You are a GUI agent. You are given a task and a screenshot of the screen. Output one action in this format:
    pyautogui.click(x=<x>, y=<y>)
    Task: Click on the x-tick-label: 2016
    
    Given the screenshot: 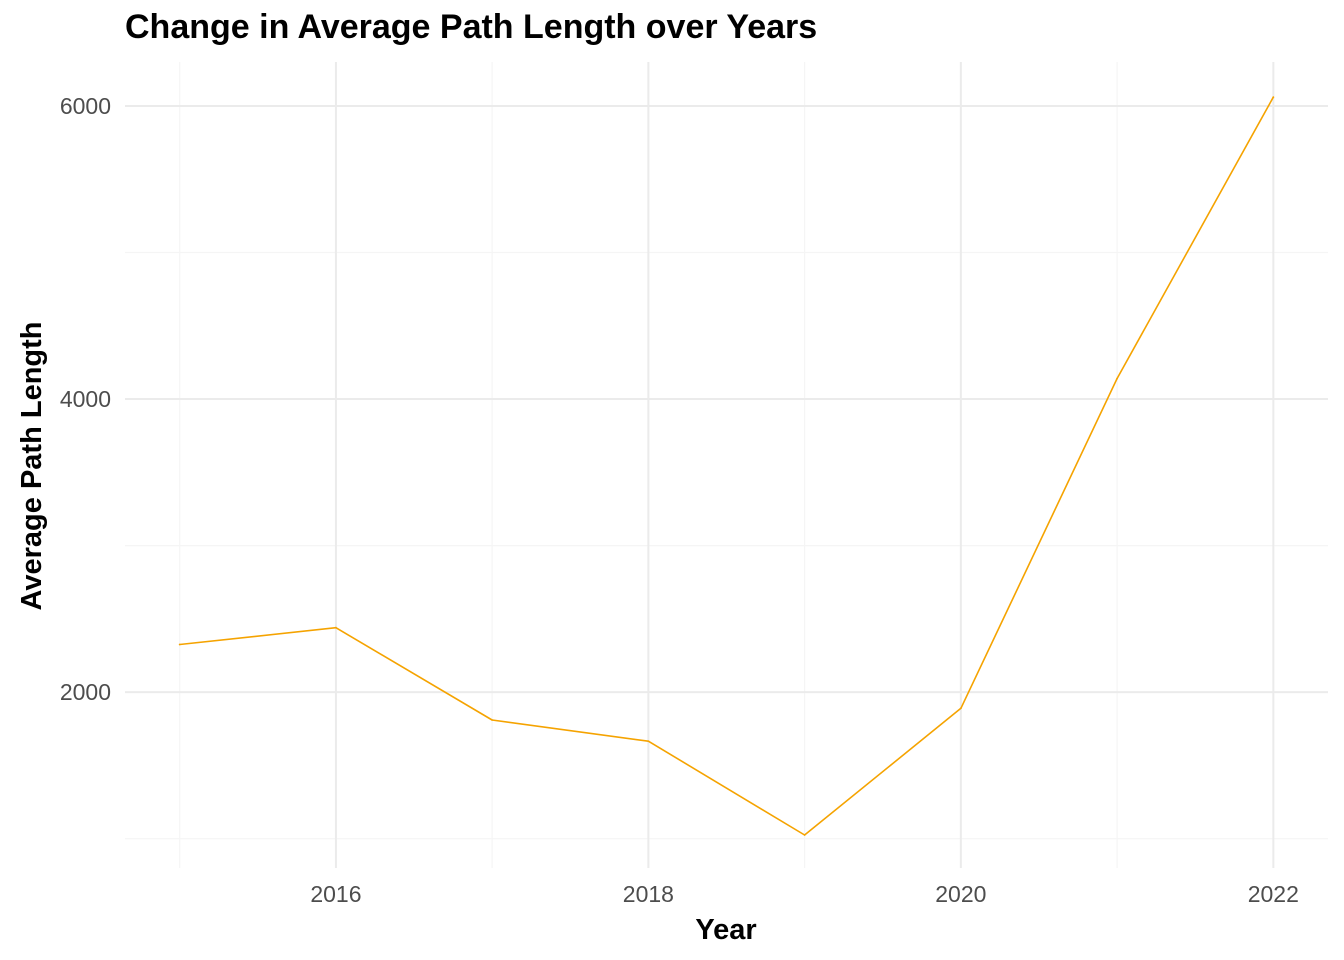 What is the action you would take?
    pyautogui.click(x=335, y=894)
    